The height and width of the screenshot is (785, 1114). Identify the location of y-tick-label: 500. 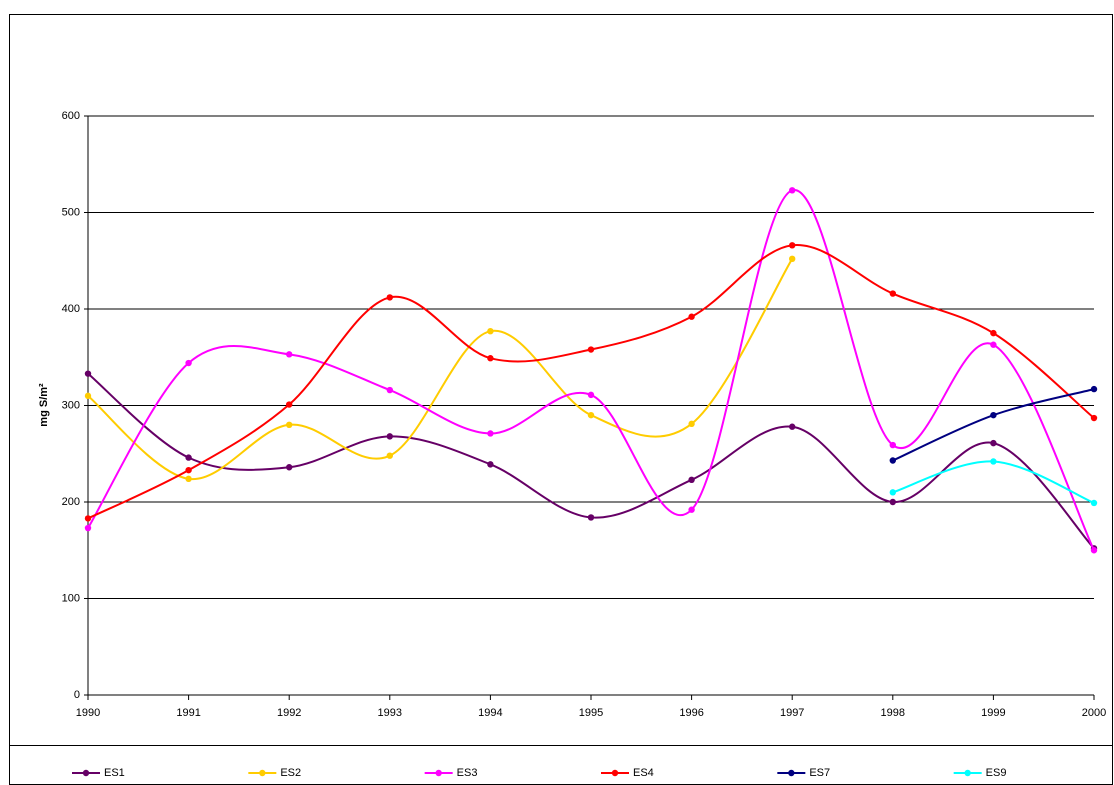
(71, 212).